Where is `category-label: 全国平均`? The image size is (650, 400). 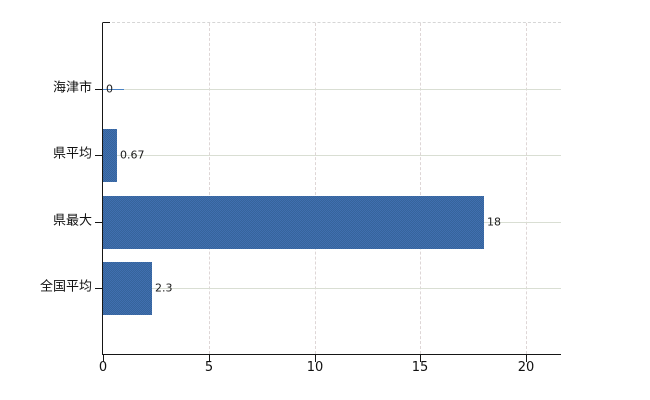
category-label: 全国平均 is located at coordinates (65, 287).